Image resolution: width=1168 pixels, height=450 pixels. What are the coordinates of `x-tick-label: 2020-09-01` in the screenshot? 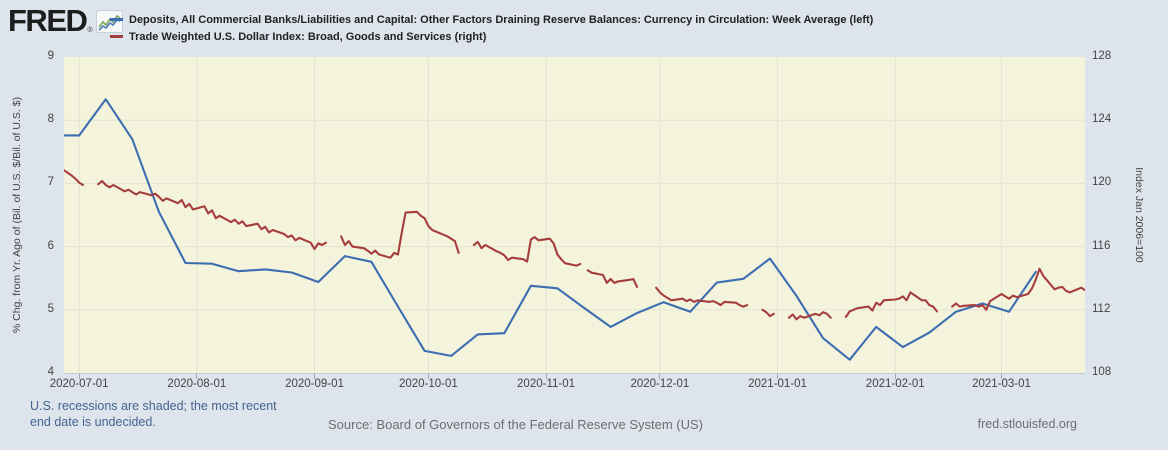 It's located at (314, 384).